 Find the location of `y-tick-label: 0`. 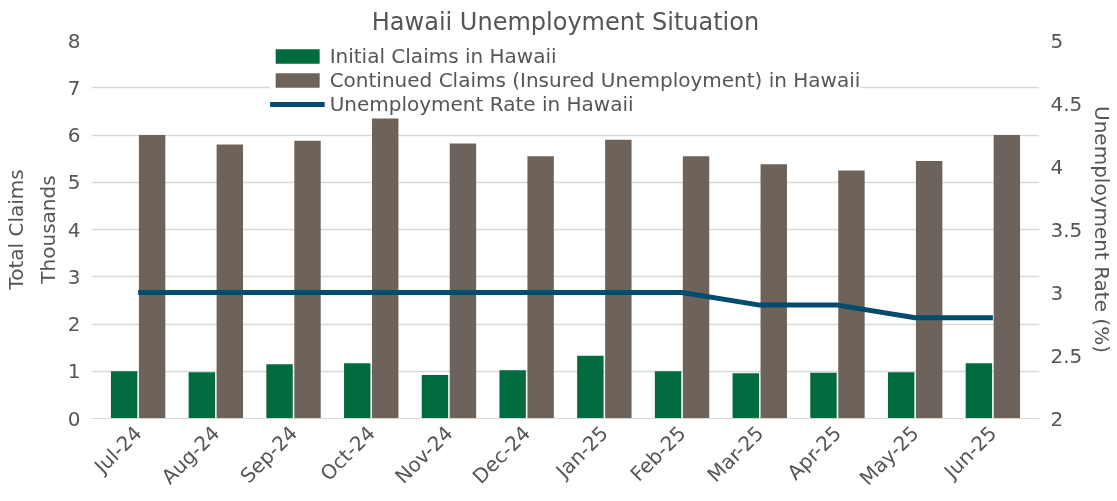

y-tick-label: 0 is located at coordinates (74, 418).